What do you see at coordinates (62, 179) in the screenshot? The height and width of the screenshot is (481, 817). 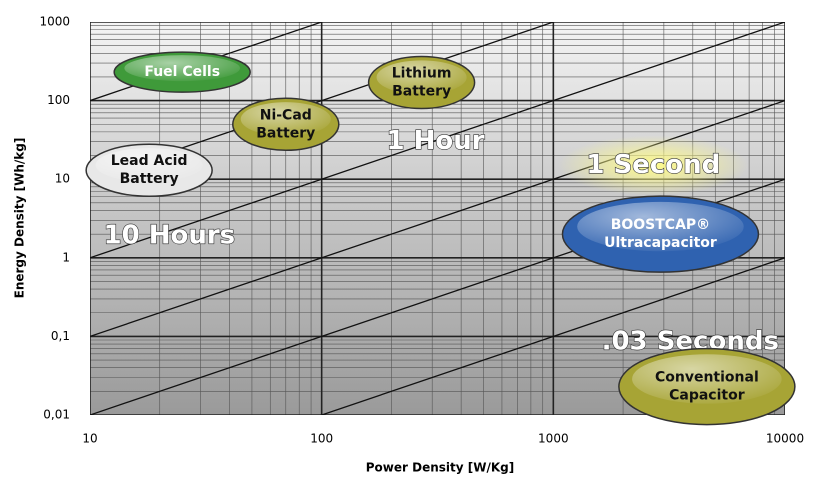 I see `y-tick-label: 10` at bounding box center [62, 179].